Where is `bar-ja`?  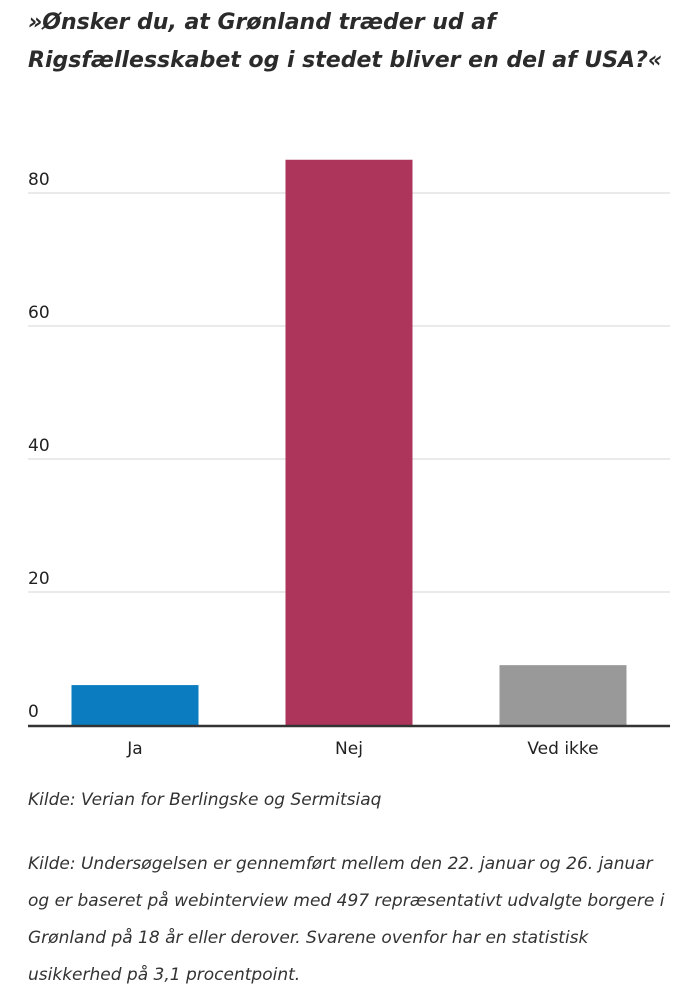 bar-ja is located at coordinates (135, 705).